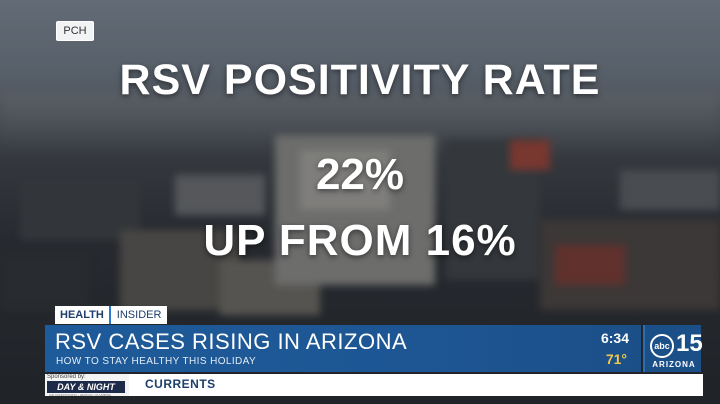  What do you see at coordinates (616, 359) in the screenshot?
I see `temperature: 71°` at bounding box center [616, 359].